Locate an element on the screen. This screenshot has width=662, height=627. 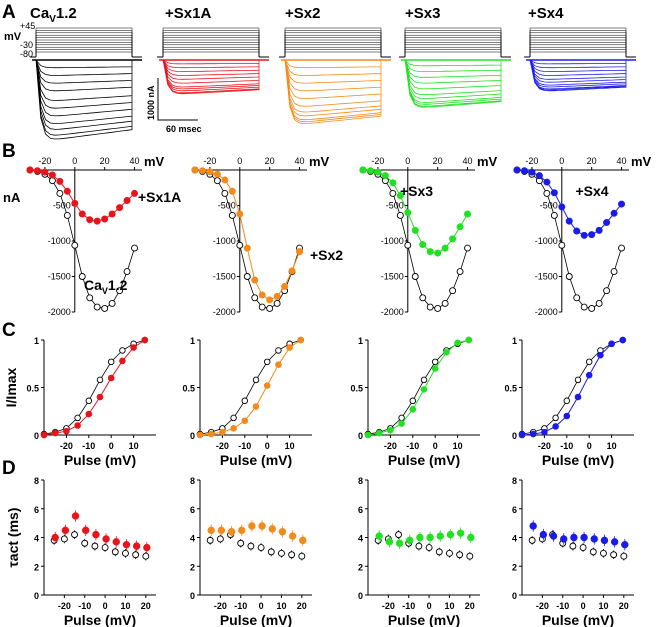
y-tick-label: -1000 is located at coordinates (224, 241).